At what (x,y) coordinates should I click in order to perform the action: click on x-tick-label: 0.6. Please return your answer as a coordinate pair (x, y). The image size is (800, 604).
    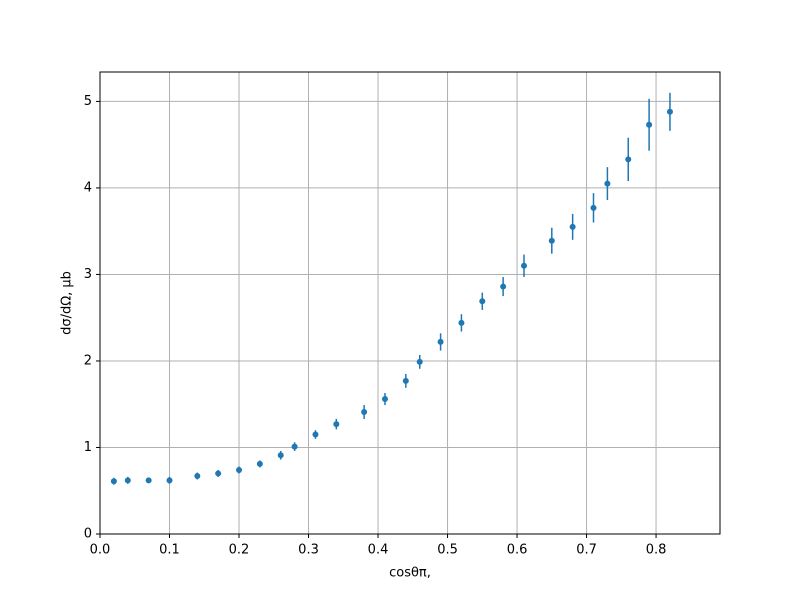
    Looking at the image, I should click on (517, 550).